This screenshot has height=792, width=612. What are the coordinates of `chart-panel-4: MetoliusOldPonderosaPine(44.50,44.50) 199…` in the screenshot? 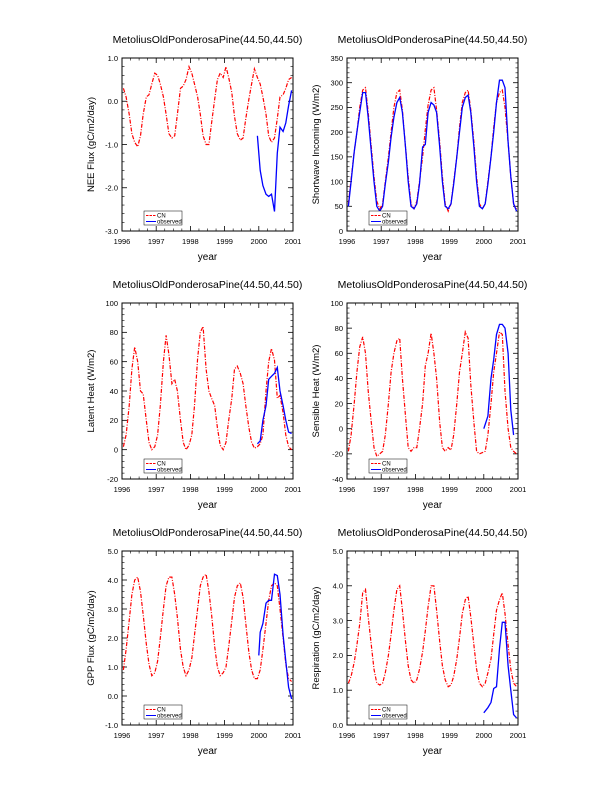 It's located at (419, 395).